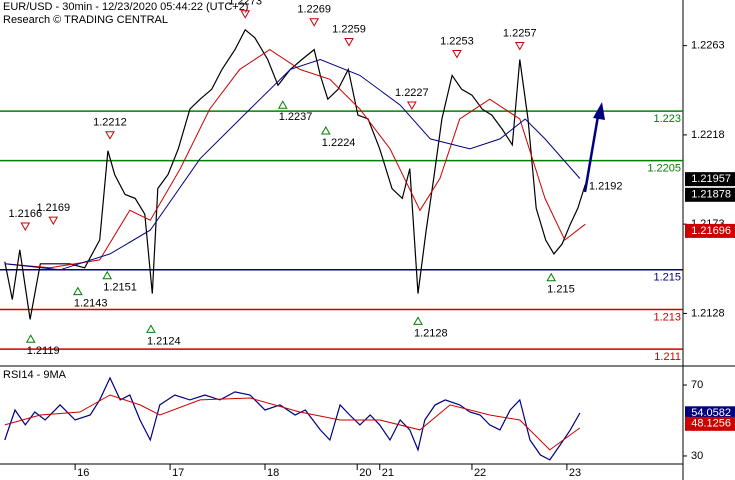 This screenshot has width=735, height=480. Describe the element at coordinates (339, 143) in the screenshot. I see `trough-label: 1.2224` at that location.